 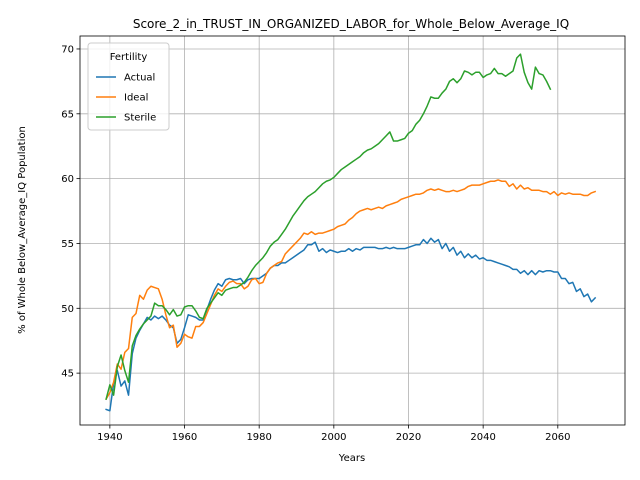 What do you see at coordinates (67, 244) in the screenshot?
I see `y-tick-label: 55` at bounding box center [67, 244].